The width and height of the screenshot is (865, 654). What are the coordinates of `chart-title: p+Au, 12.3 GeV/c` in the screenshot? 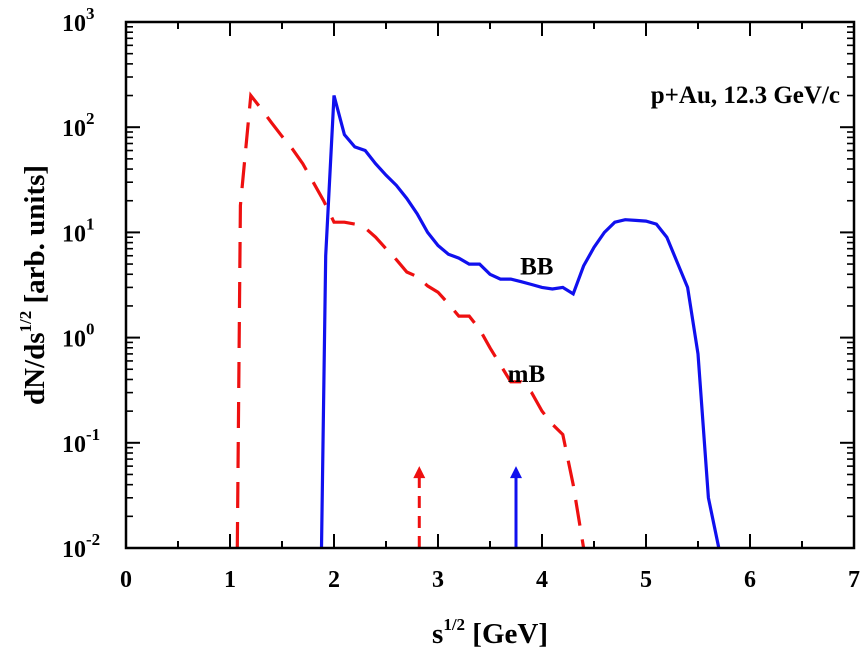 It's located at (745, 95).